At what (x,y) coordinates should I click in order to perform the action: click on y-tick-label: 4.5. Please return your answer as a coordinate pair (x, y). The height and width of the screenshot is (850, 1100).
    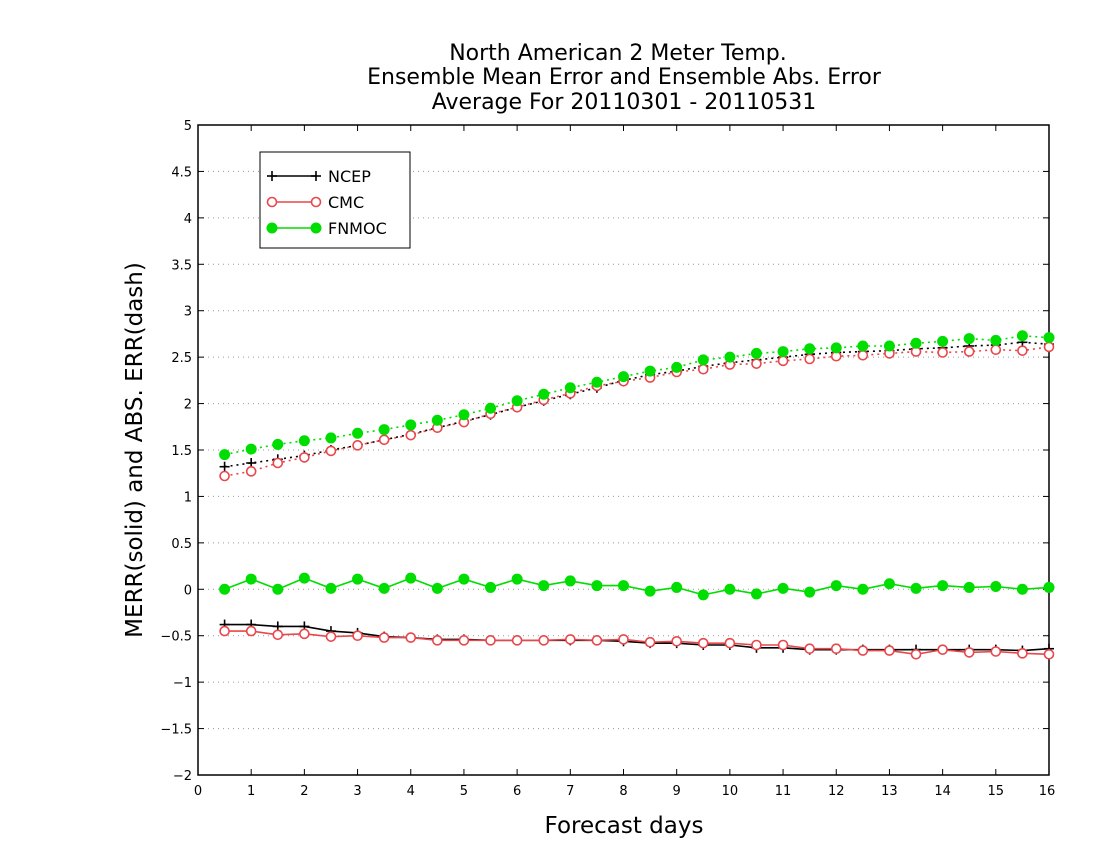
    Looking at the image, I should click on (181, 172).